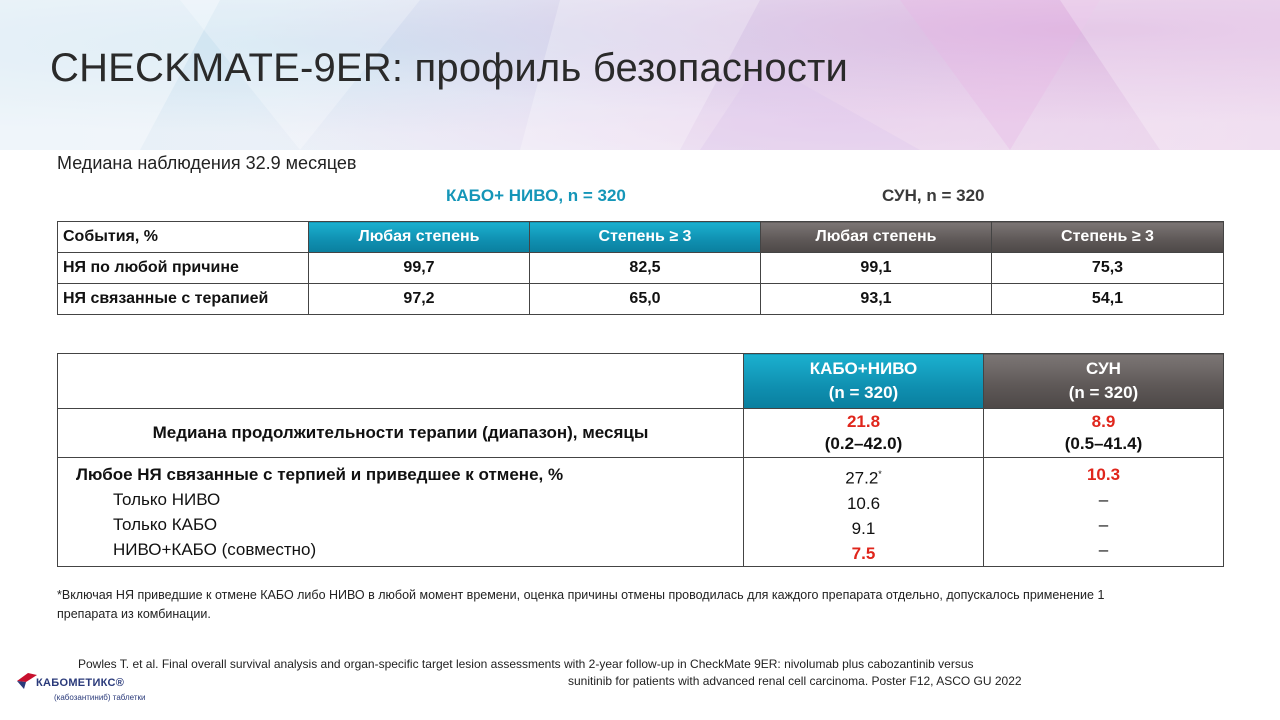  What do you see at coordinates (863, 433) in the screenshot?
I see `duration-kabo-cell: 21.8 (0.2–42.0)` at bounding box center [863, 433].